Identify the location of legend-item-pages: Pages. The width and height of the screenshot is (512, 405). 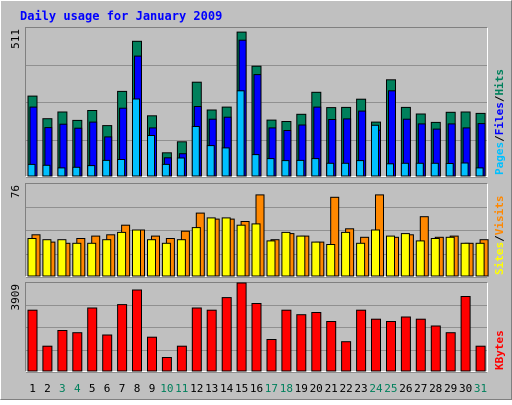
(499, 158).